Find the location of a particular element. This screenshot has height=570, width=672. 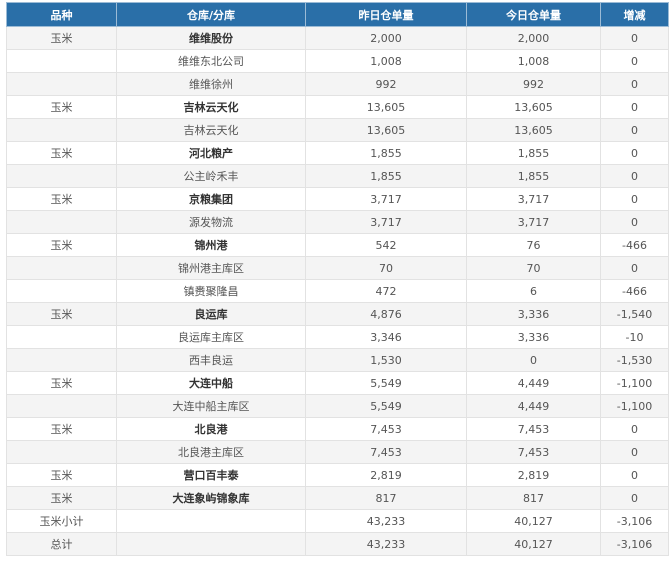

cell-today: 1,855 is located at coordinates (533, 176).